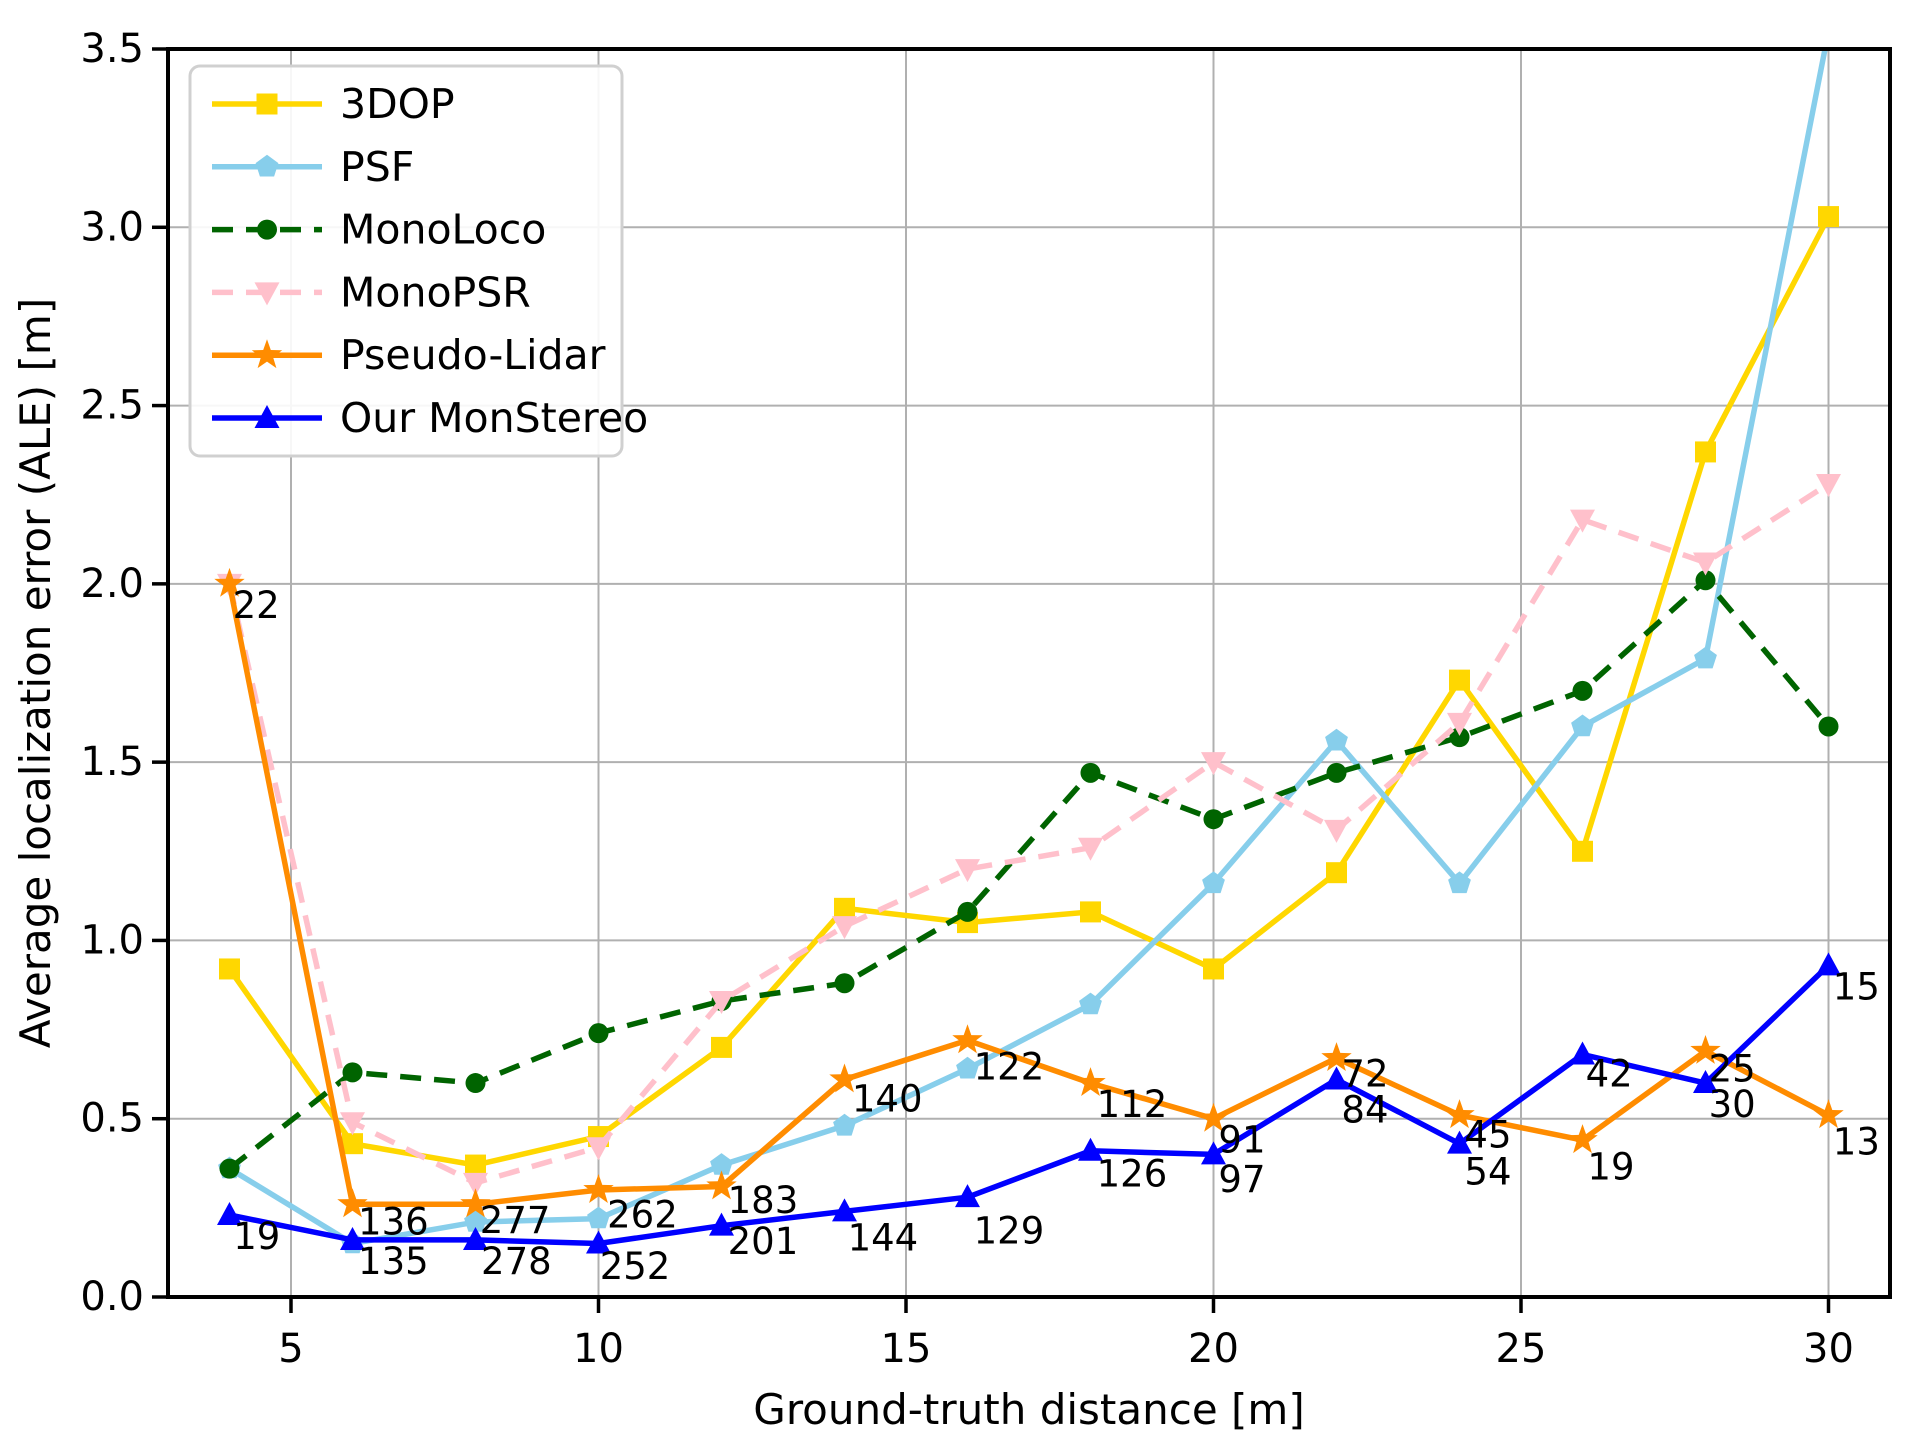 Image resolution: width=1920 pixels, height=1444 pixels. What do you see at coordinates (313, 167) in the screenshot?
I see `legend-item-psf: PSF` at bounding box center [313, 167].